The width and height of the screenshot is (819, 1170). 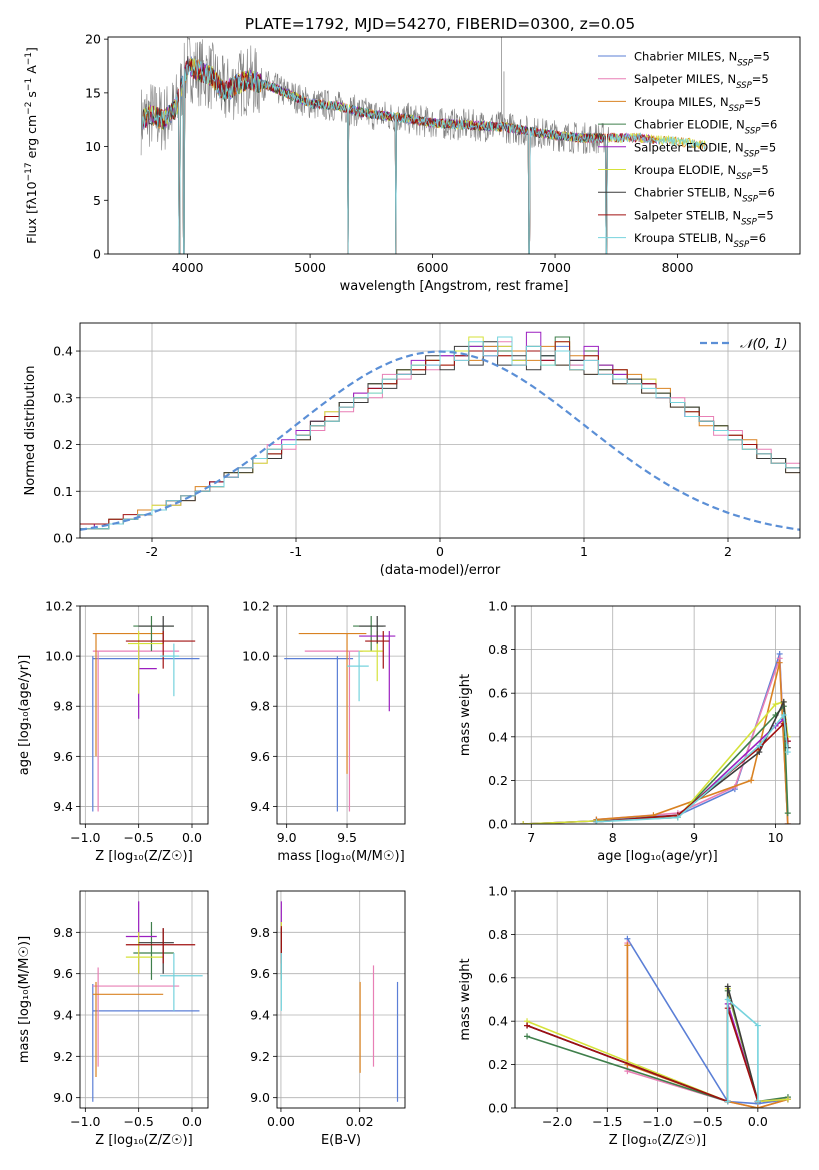 I want to click on y-axis-label: Flux [fλ10−17 erg cm−2 s−1 A−1], so click(x=31, y=145).